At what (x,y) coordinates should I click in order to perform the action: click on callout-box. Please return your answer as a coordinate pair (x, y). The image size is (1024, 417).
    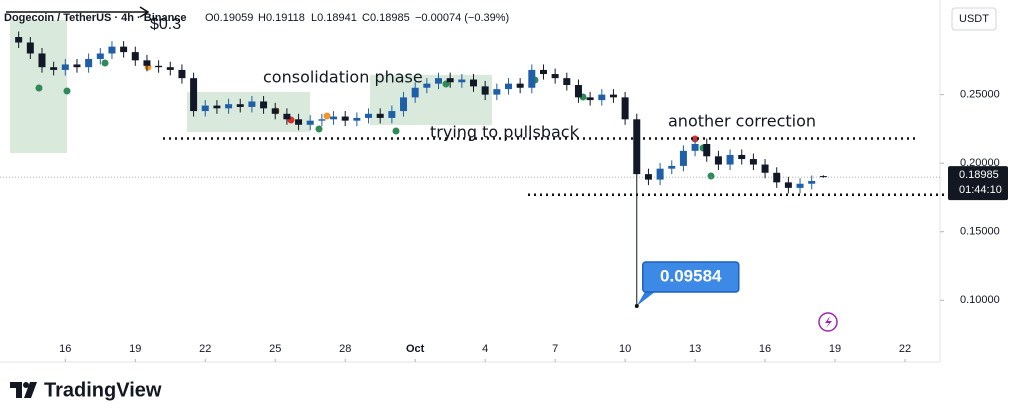
    Looking at the image, I should click on (691, 277).